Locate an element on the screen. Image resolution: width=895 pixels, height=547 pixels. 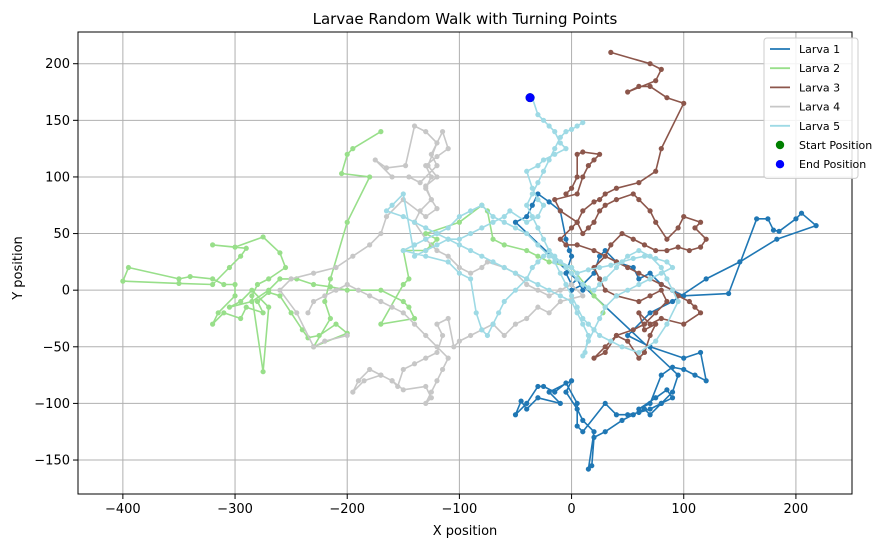
legend-label: Larva 5 is located at coordinates (819, 126).